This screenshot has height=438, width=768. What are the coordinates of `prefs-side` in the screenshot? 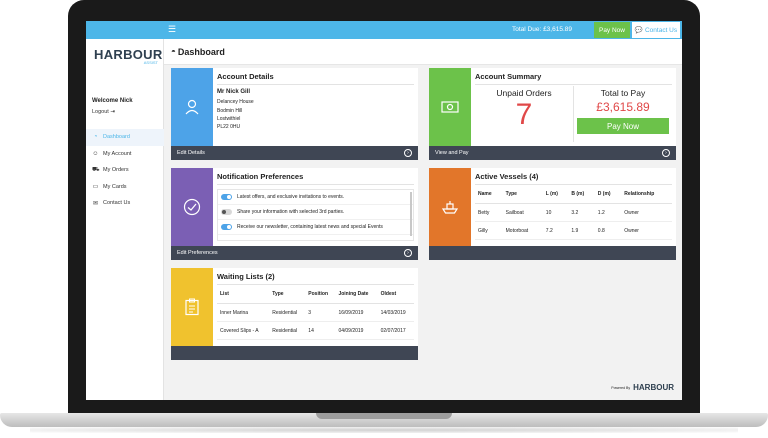 It's located at (192, 207).